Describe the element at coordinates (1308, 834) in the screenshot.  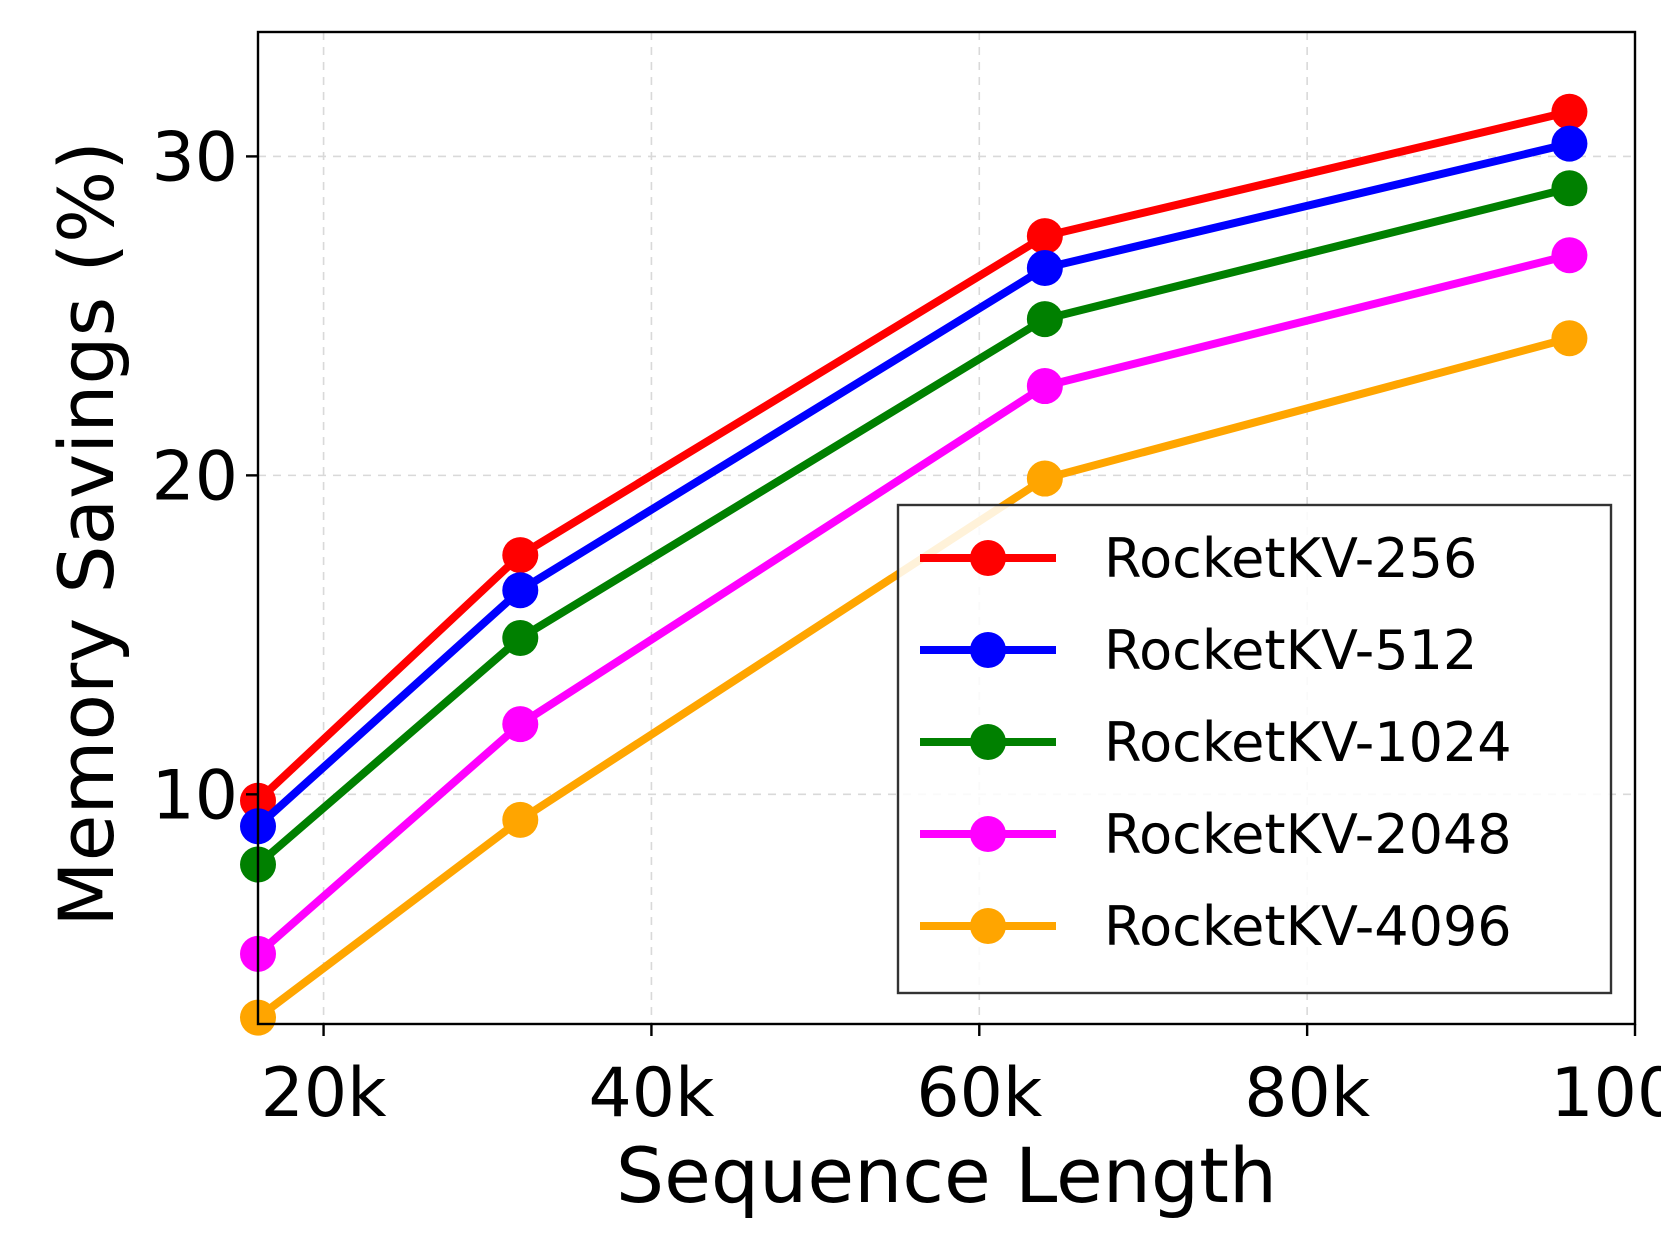
I see `legend-label: RocketKV-2048` at that location.